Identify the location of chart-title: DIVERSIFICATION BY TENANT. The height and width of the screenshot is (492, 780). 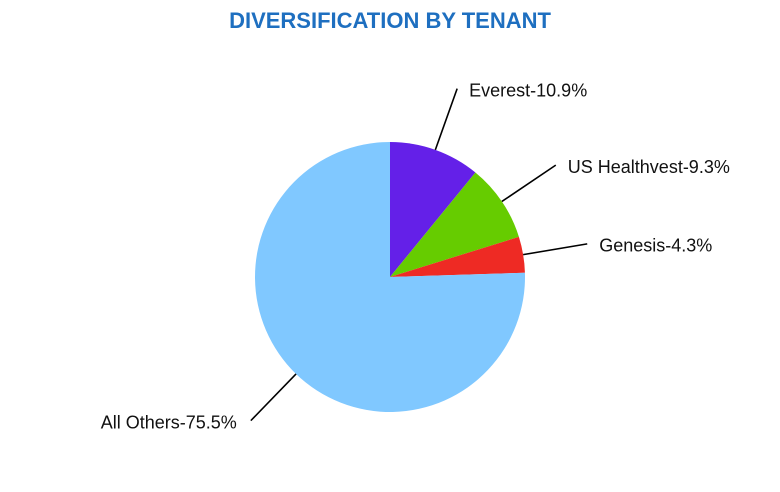
(390, 20).